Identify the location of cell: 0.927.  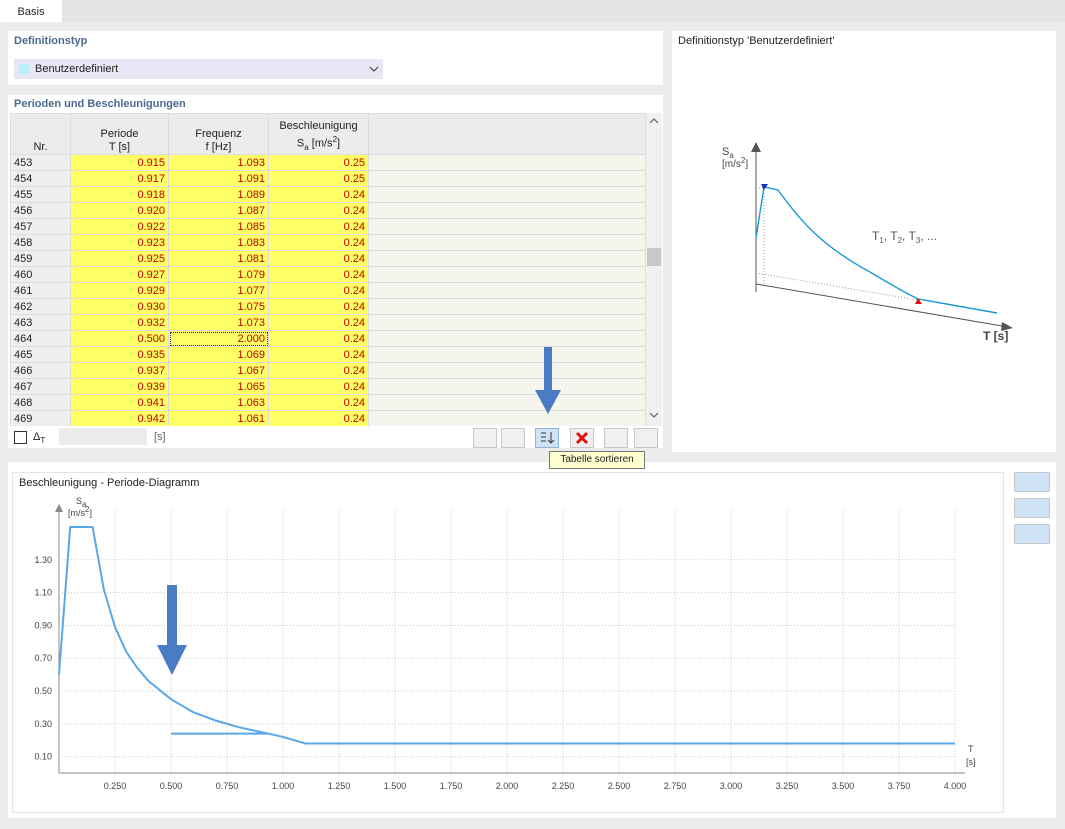
(119, 274).